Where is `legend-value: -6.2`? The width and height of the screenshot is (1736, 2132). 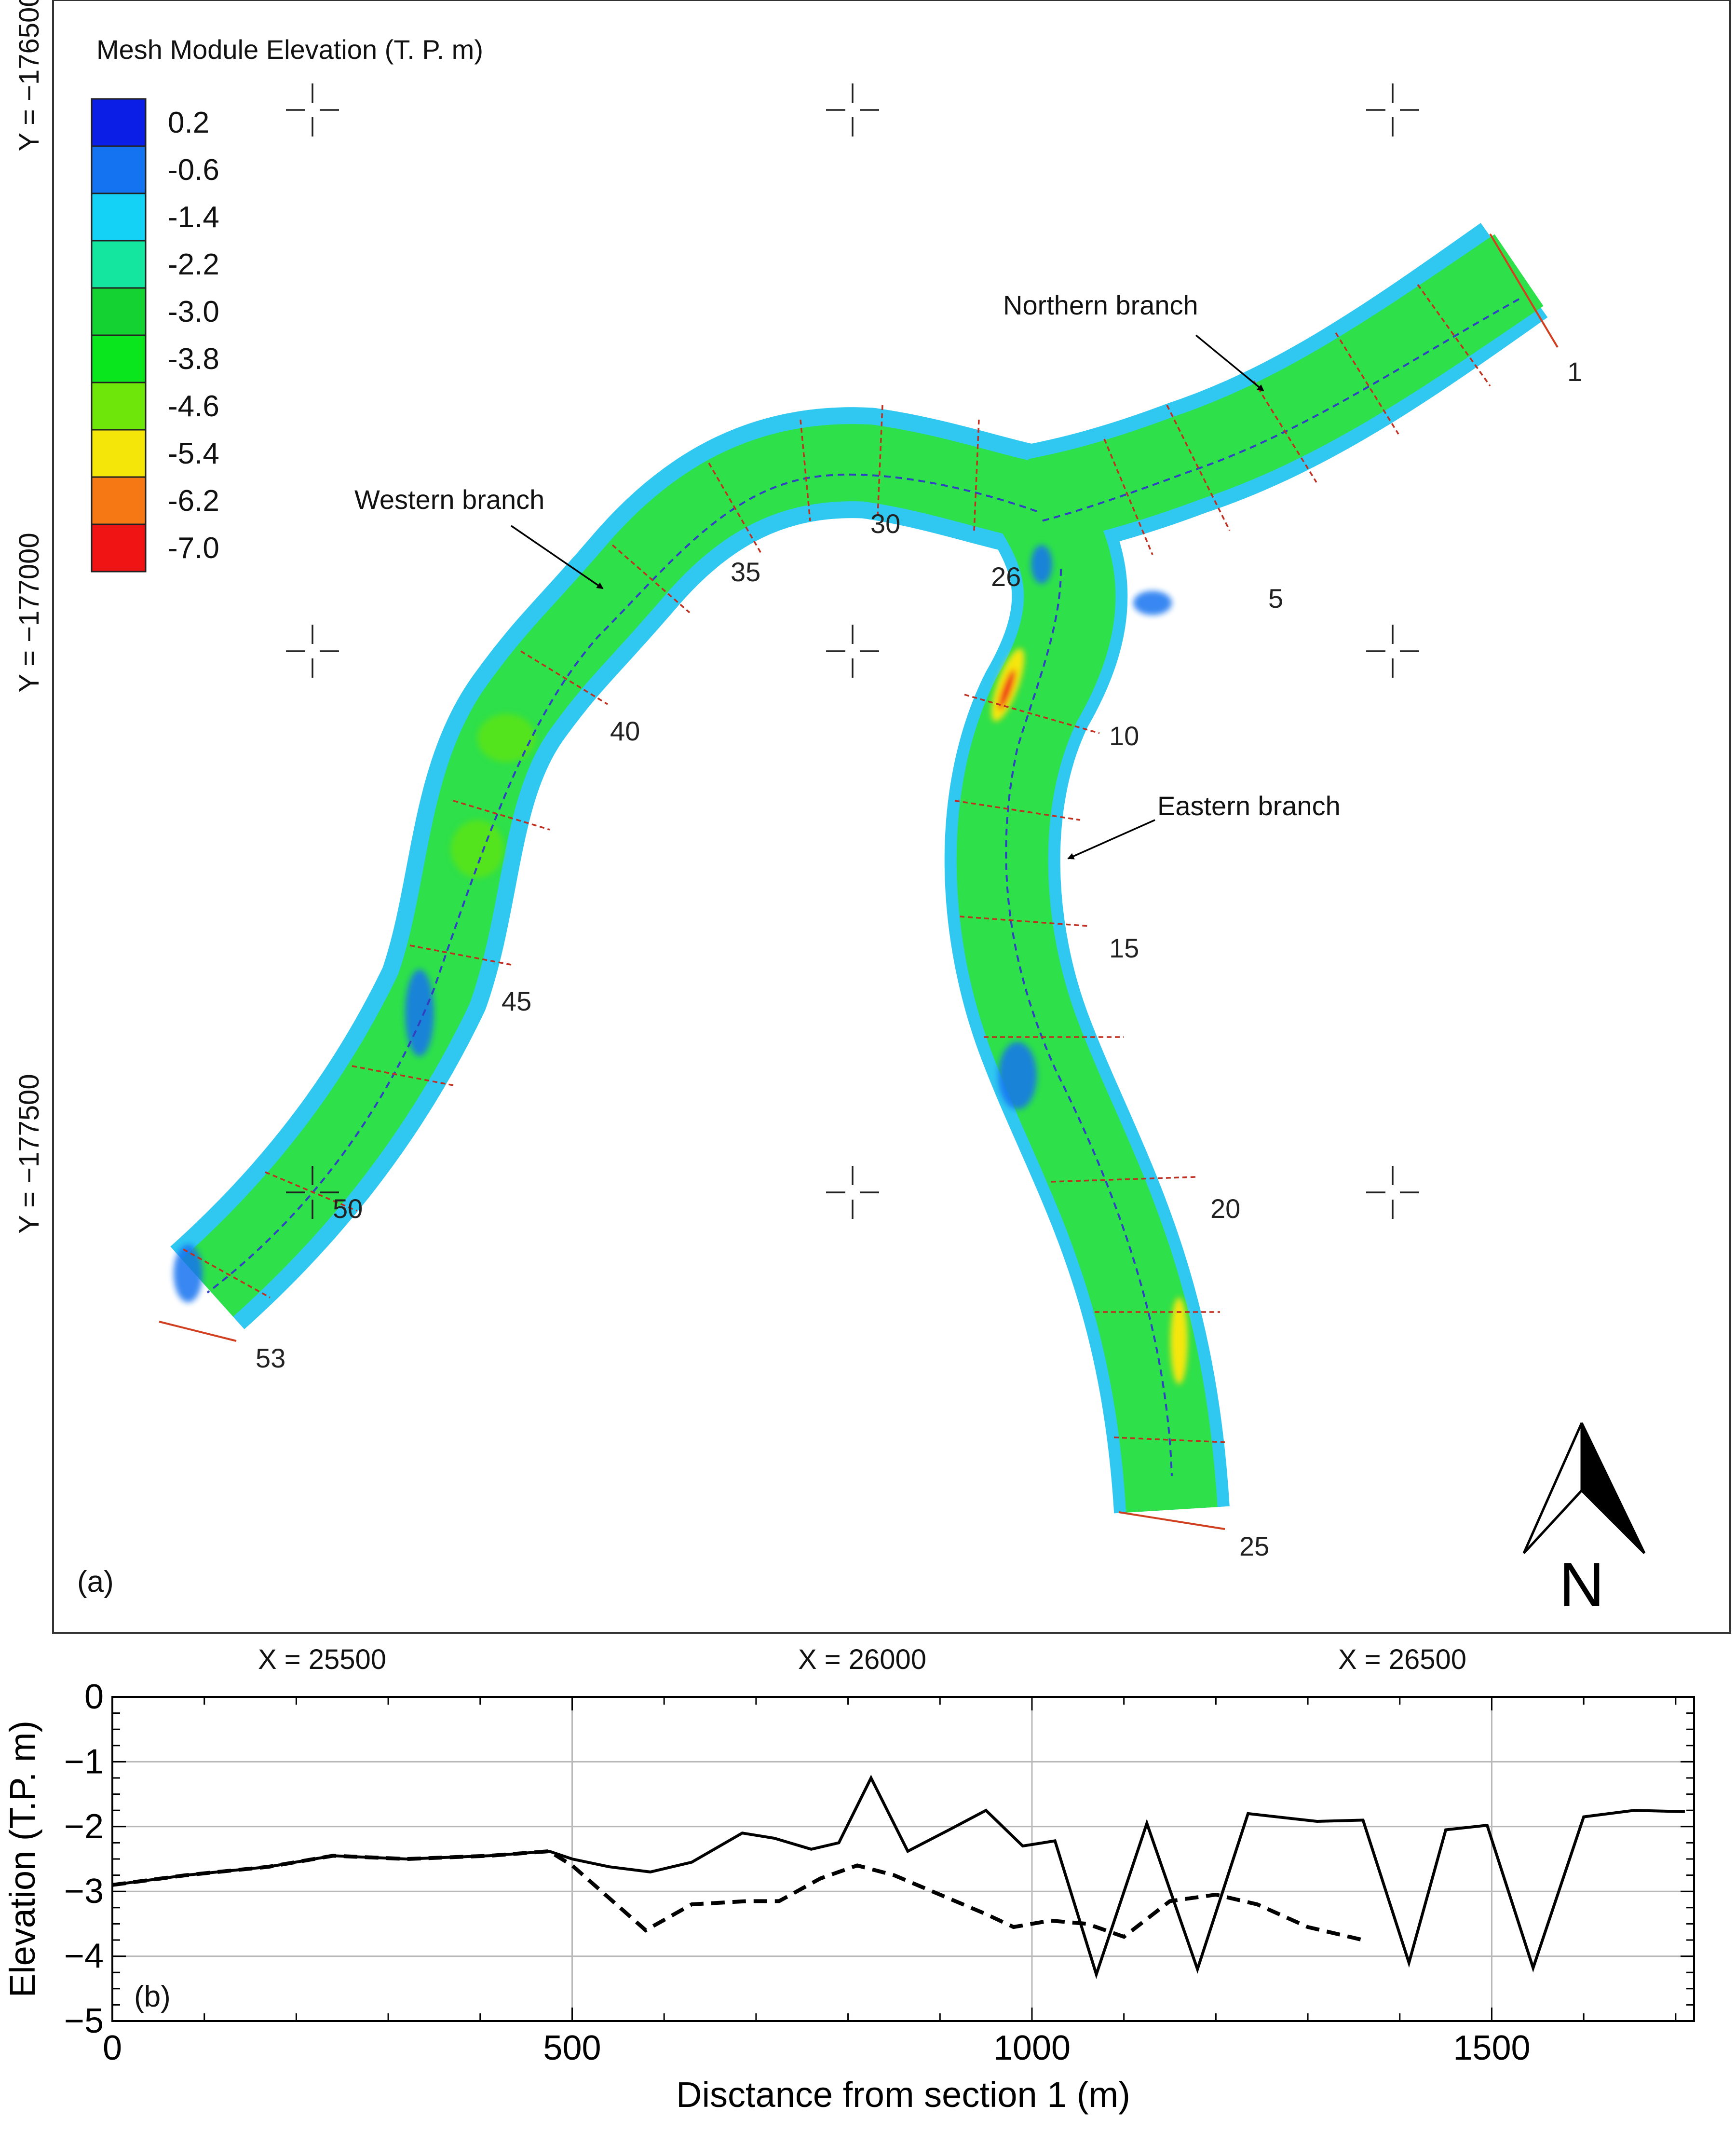
legend-value: -6.2 is located at coordinates (194, 501).